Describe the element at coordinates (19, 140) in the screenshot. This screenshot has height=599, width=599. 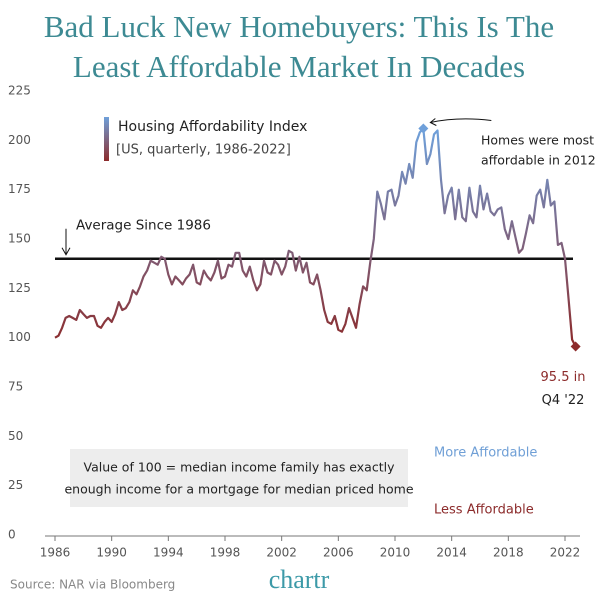
I see `y-tick-label: 200` at that location.